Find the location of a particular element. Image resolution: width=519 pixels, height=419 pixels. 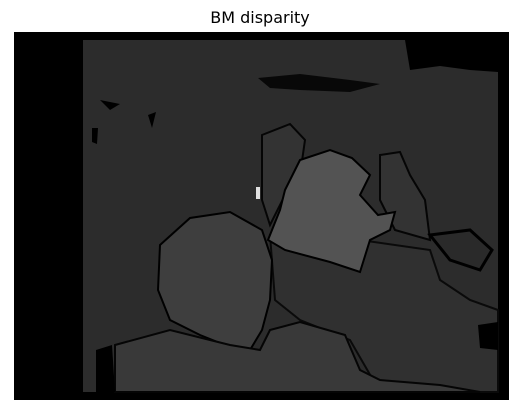

image-title: BM disparity is located at coordinates (260, 17).